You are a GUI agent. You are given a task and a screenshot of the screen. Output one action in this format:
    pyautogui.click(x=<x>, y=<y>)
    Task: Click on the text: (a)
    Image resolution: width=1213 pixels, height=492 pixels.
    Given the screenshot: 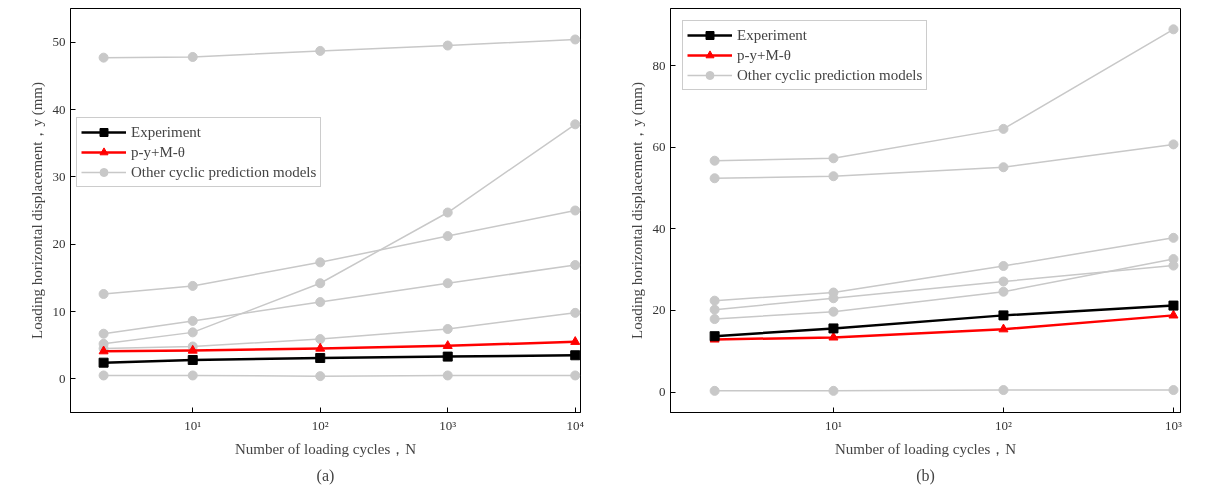 What is the action you would take?
    pyautogui.click(x=325, y=475)
    